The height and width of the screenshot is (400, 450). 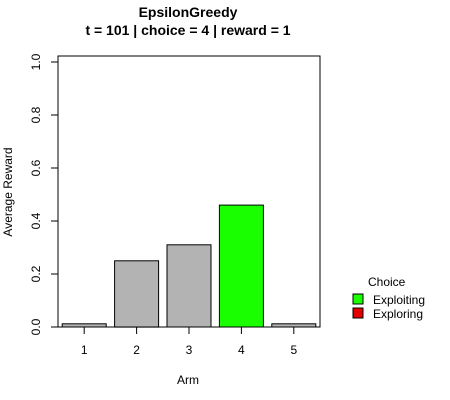 What do you see at coordinates (398, 314) in the screenshot?
I see `legend-label-exploring: Exploring` at bounding box center [398, 314].